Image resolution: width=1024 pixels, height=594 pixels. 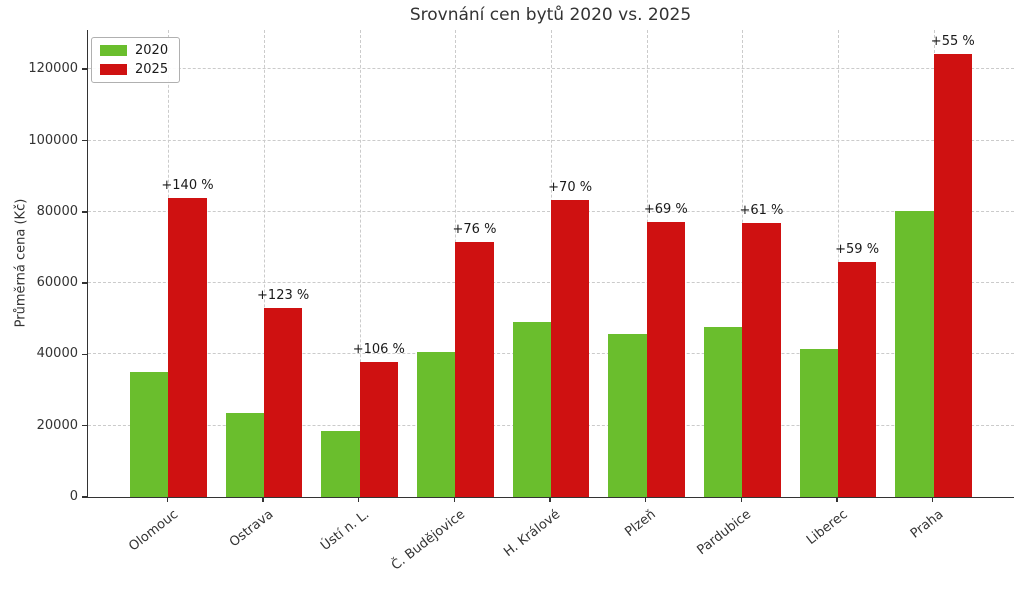 What do you see at coordinates (134, 50) in the screenshot?
I see `legend-item-2020: 2020` at bounding box center [134, 50].